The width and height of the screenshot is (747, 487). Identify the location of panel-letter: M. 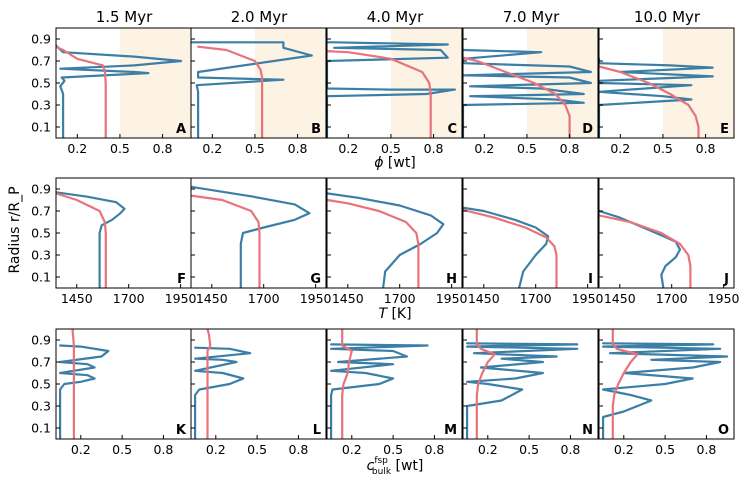
(450, 430).